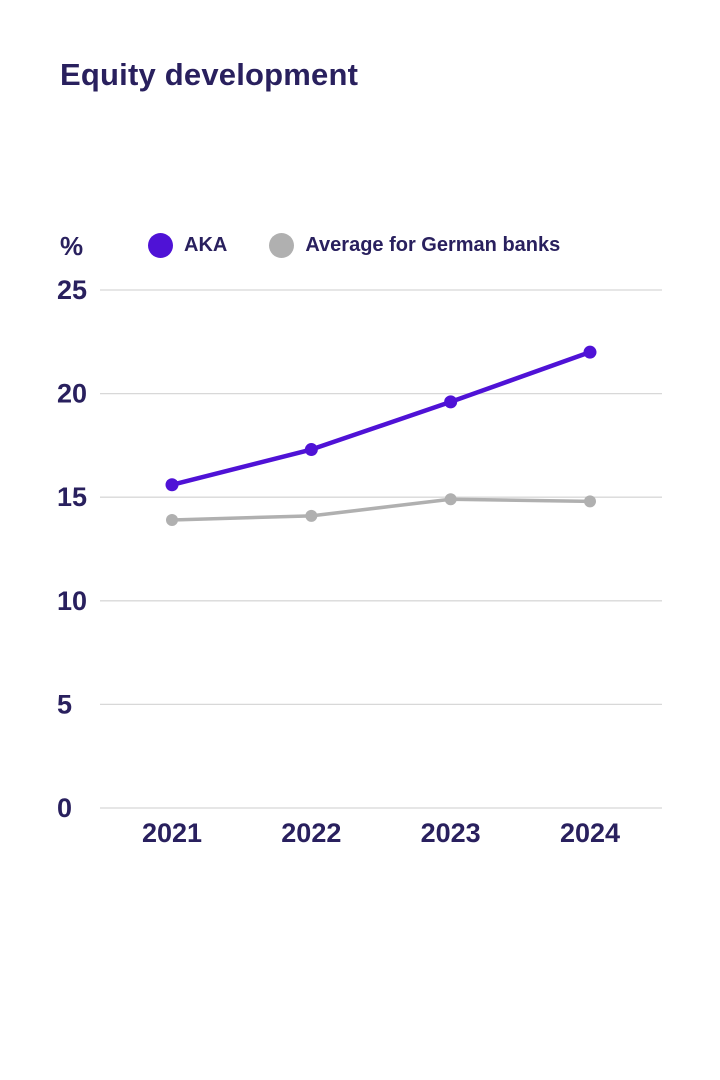 The height and width of the screenshot is (1080, 720). I want to click on aka-point-2021, so click(172, 485).